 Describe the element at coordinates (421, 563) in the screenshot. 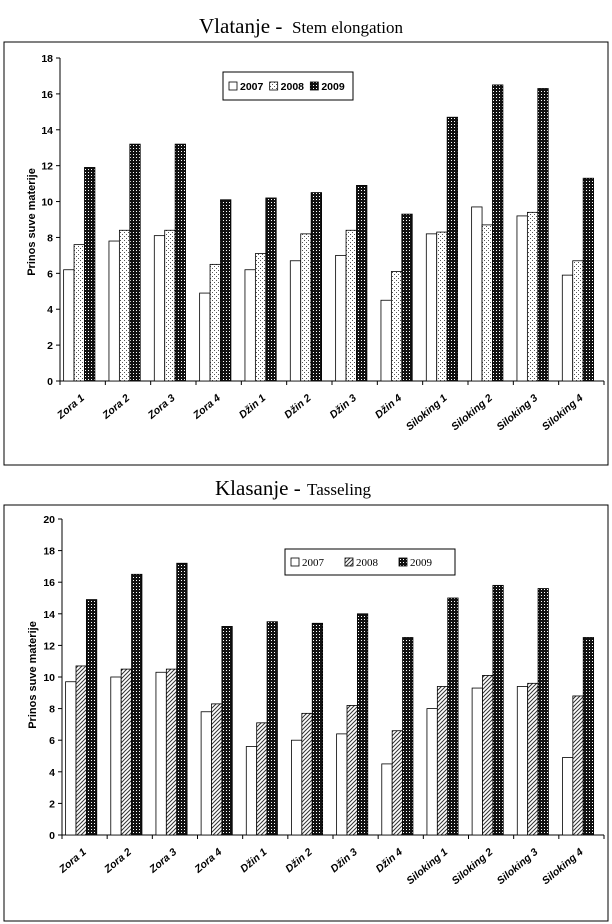

I see `chart2-legend-label-2009: 2009` at that location.